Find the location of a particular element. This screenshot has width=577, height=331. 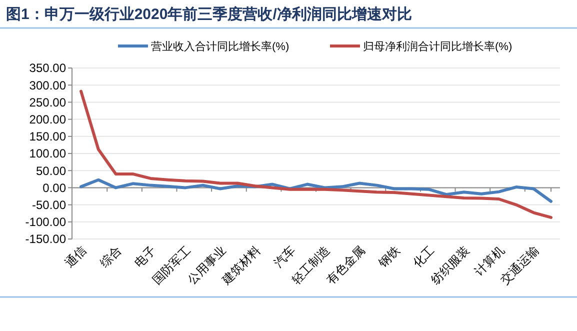

x-tick-label: 电子 is located at coordinates (145, 256).